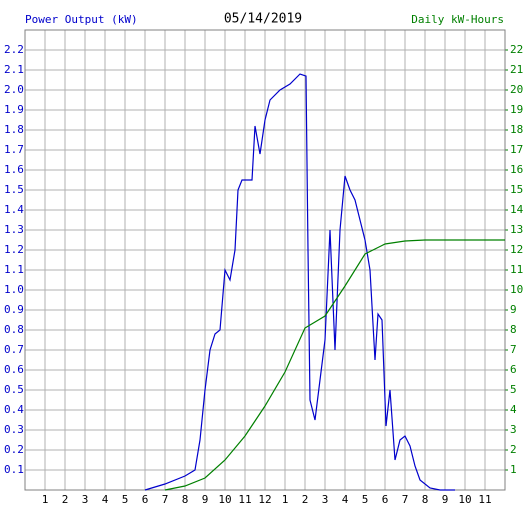 The image size is (527, 510). I want to click on y2-tick-label: 2, so click(513, 449).